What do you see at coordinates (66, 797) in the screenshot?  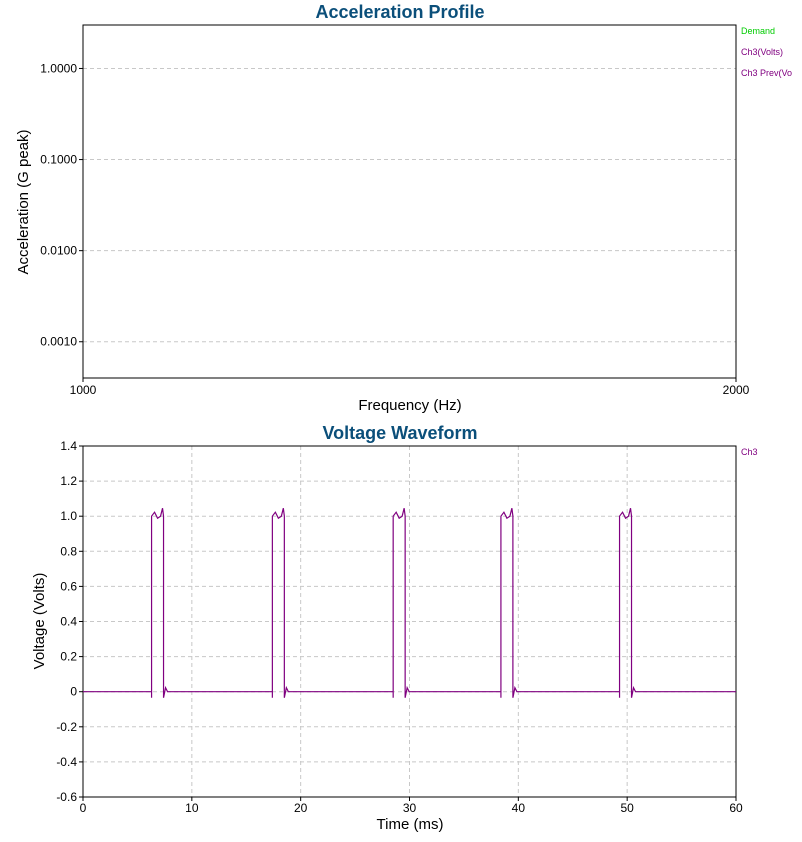 I see `y-tick-label: -0.6` at bounding box center [66, 797].